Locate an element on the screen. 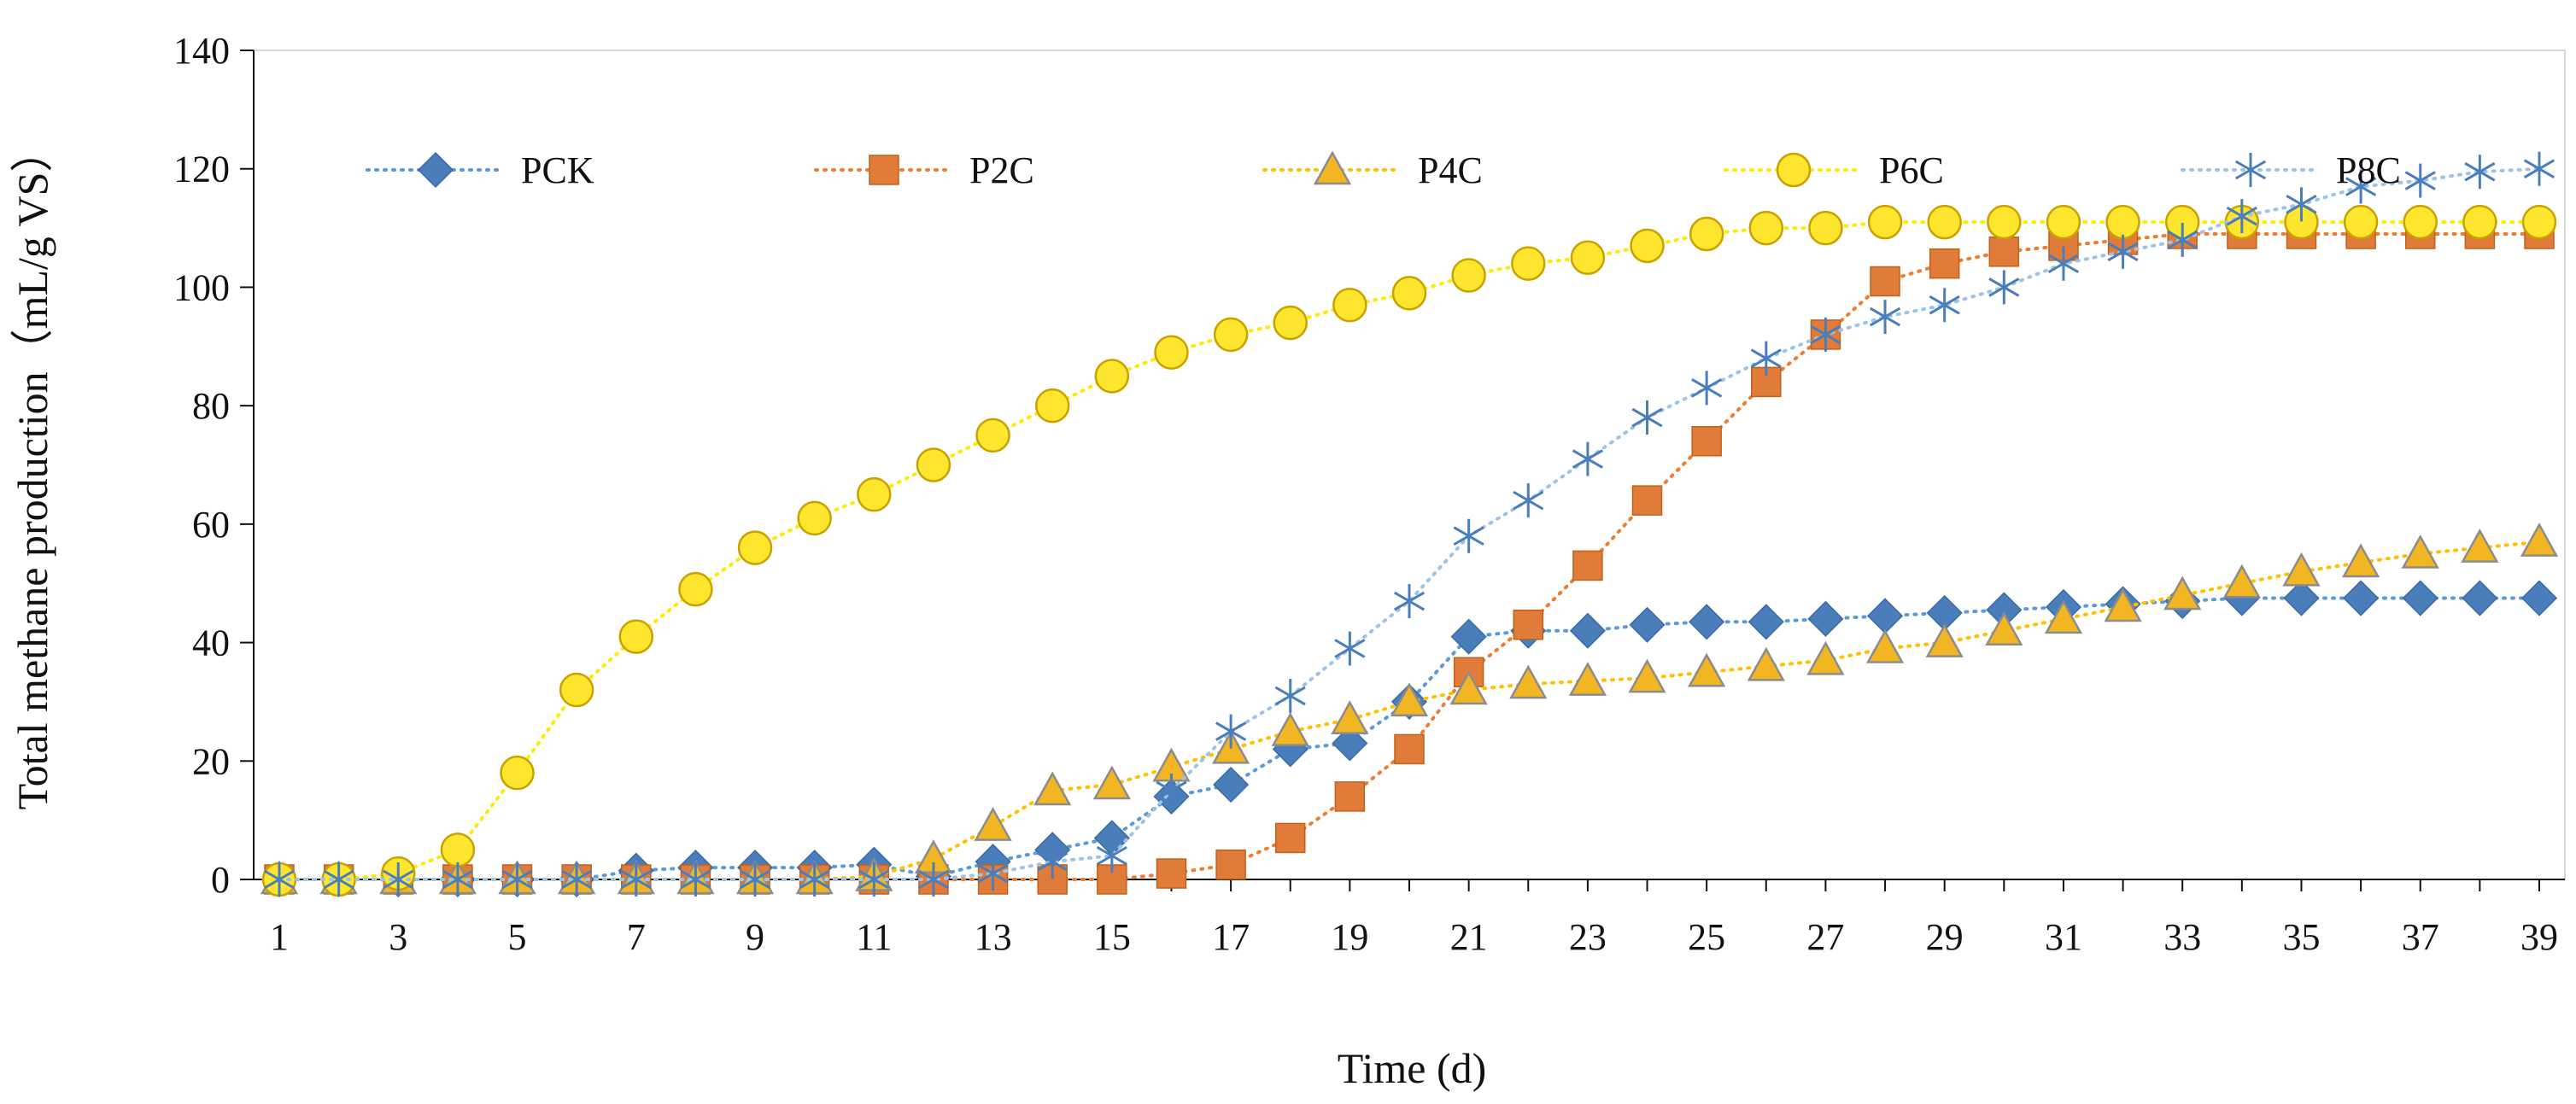 The image size is (2576, 1104). legend-label: P6C is located at coordinates (1911, 170).